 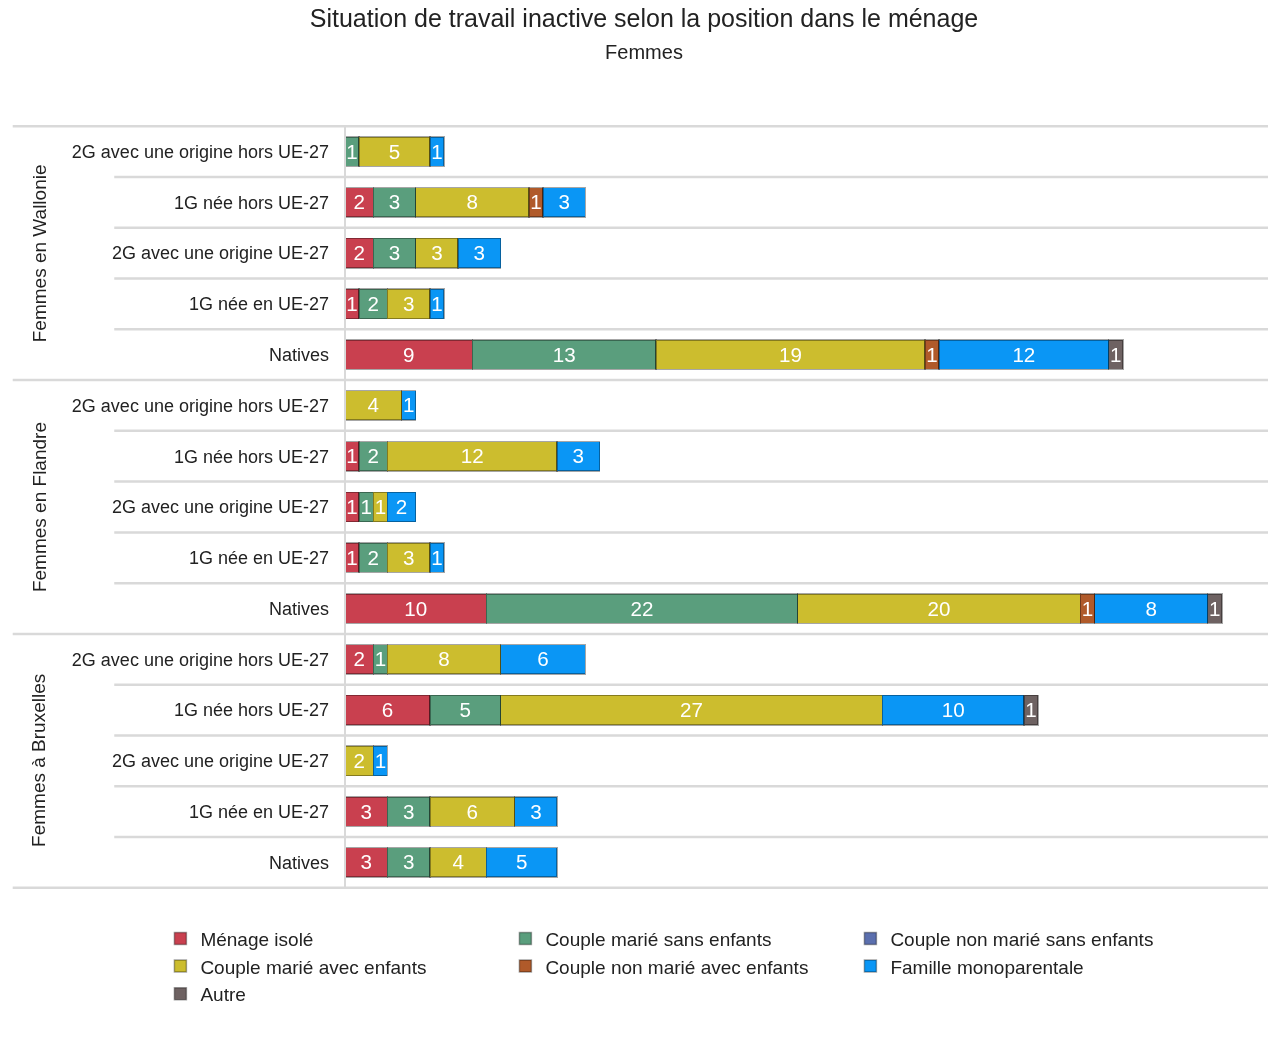 I want to click on text: Femmes en Flandre, so click(x=40, y=507).